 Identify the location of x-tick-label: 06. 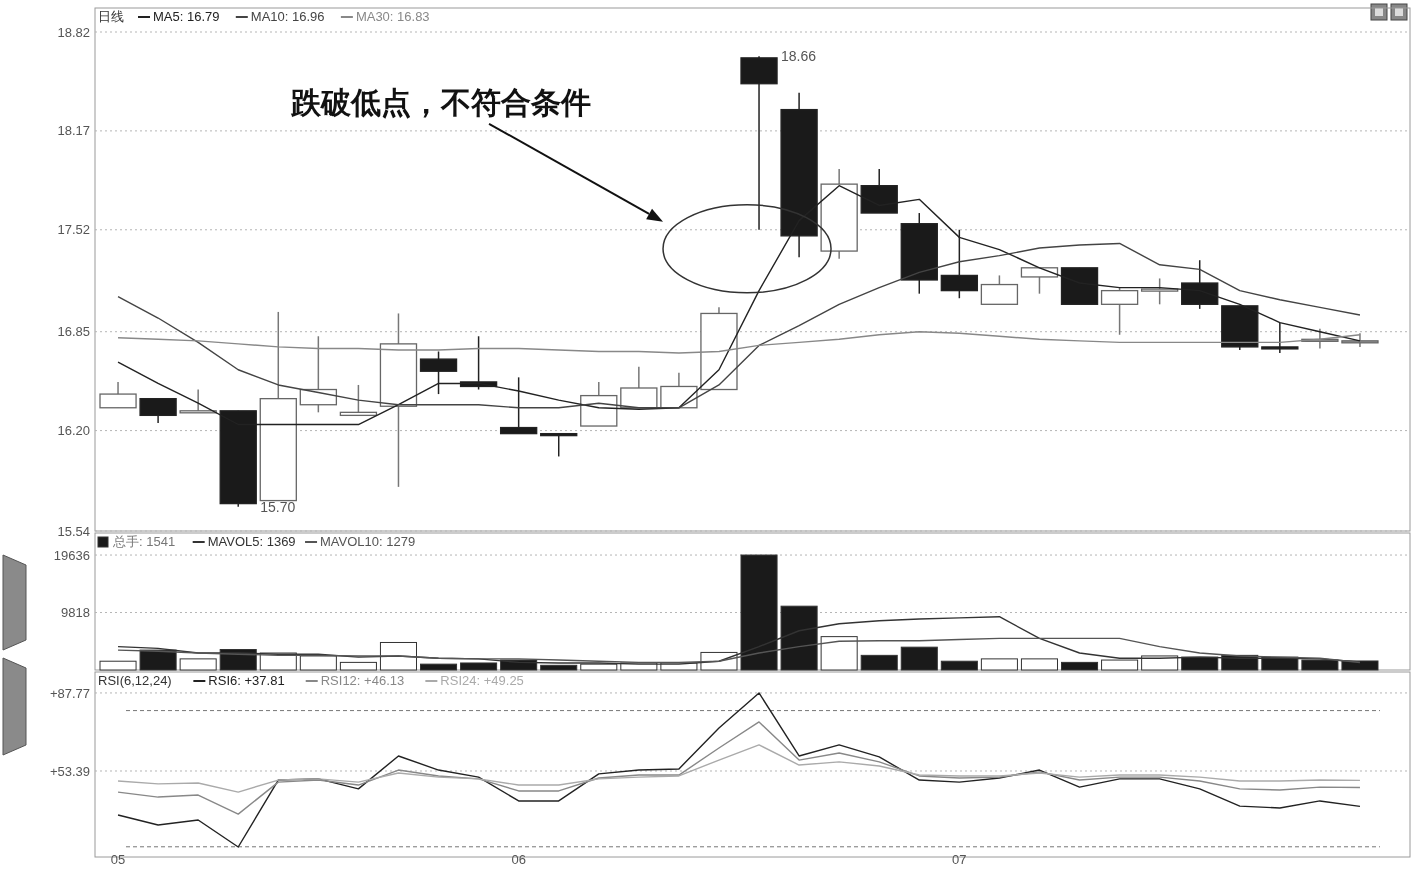
(518, 859).